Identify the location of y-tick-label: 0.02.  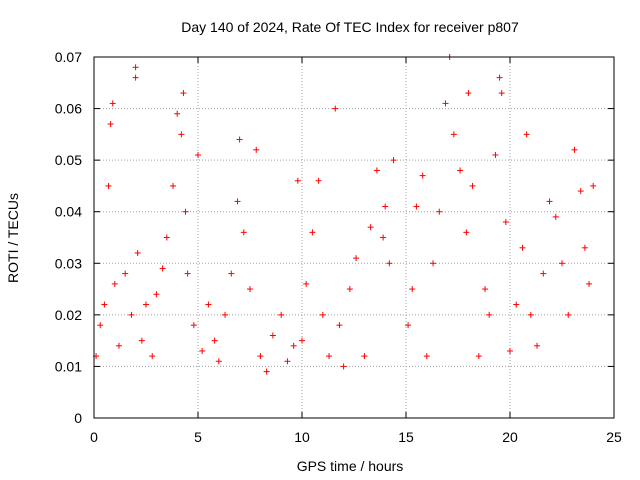
(68, 315).